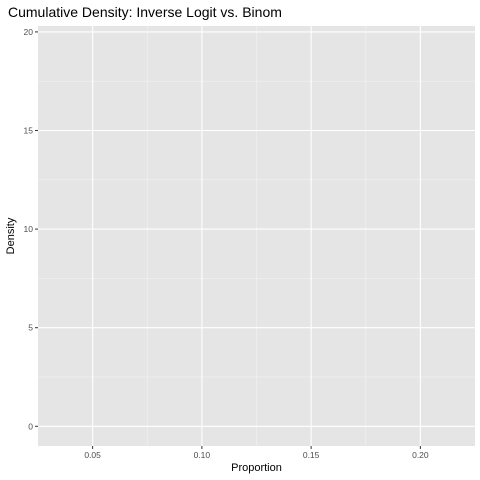  I want to click on y-axis-title: Density, so click(11, 235).